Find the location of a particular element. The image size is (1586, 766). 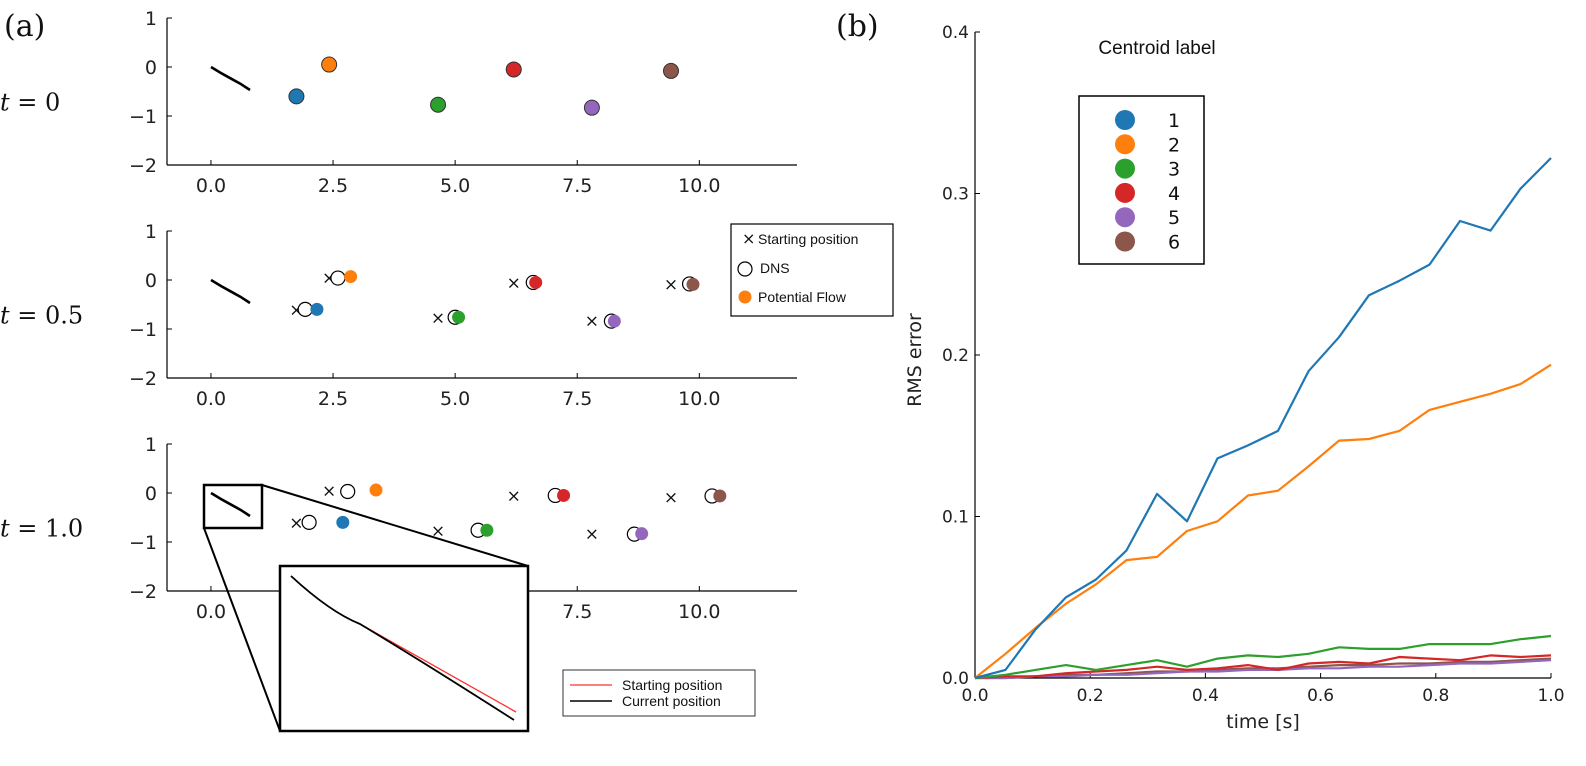

b-x-tick-label: 0.2 is located at coordinates (1090, 696).